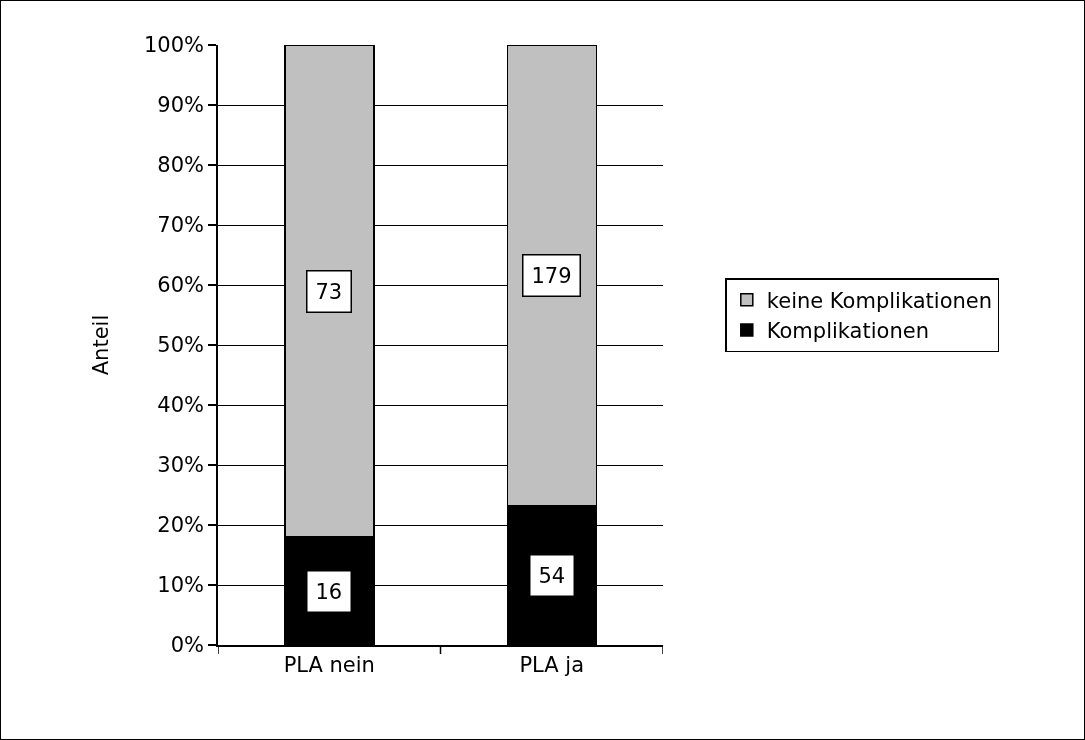 The image size is (1085, 740). I want to click on annotation: 179, so click(551, 275).